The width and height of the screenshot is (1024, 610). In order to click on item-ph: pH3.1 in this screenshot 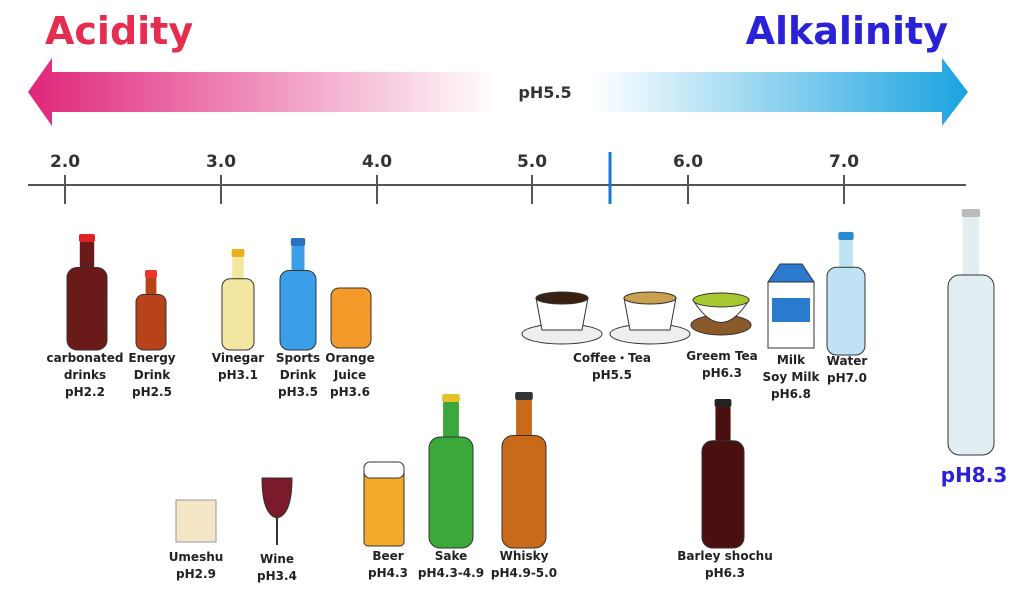, I will do `click(238, 375)`.